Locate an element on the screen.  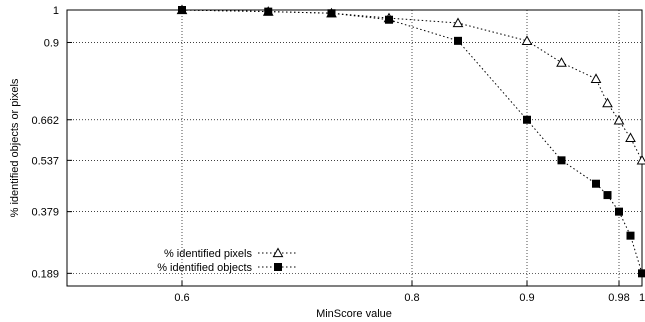
y-tick-label: 0.537 is located at coordinates (45, 161).